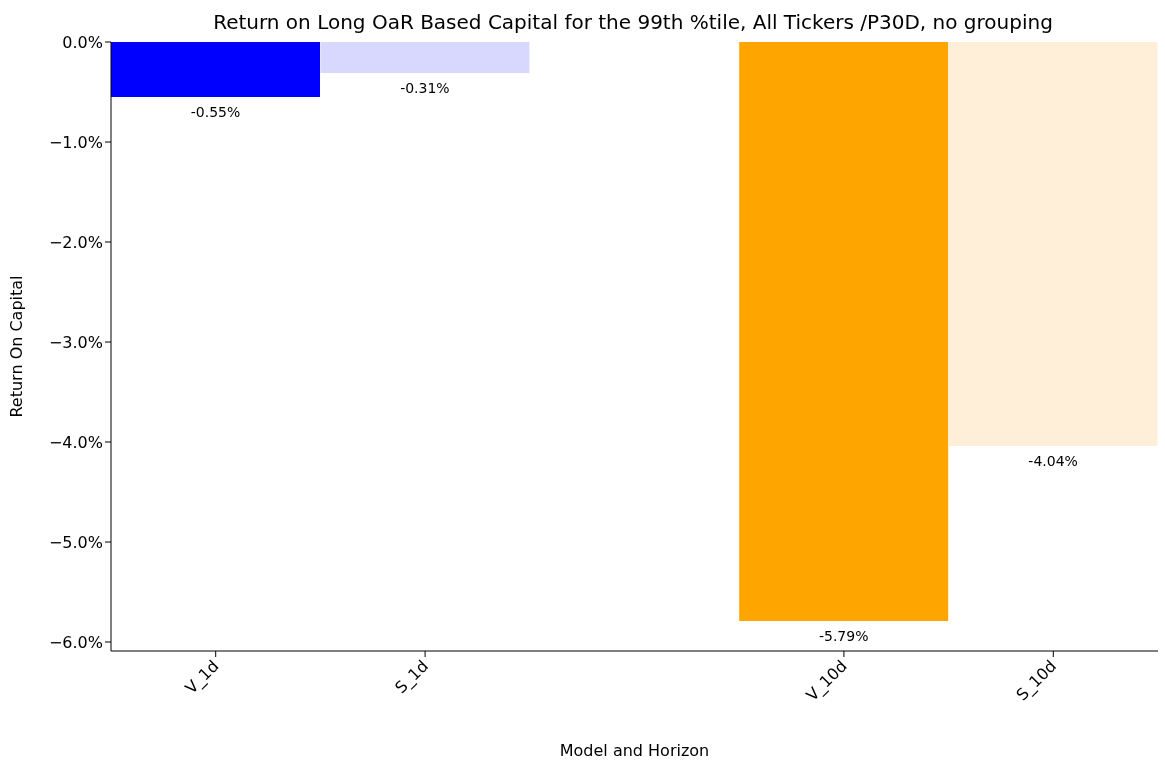 The image size is (1165, 769). What do you see at coordinates (82, 42) in the screenshot?
I see `y-tick-label: 0.0%` at bounding box center [82, 42].